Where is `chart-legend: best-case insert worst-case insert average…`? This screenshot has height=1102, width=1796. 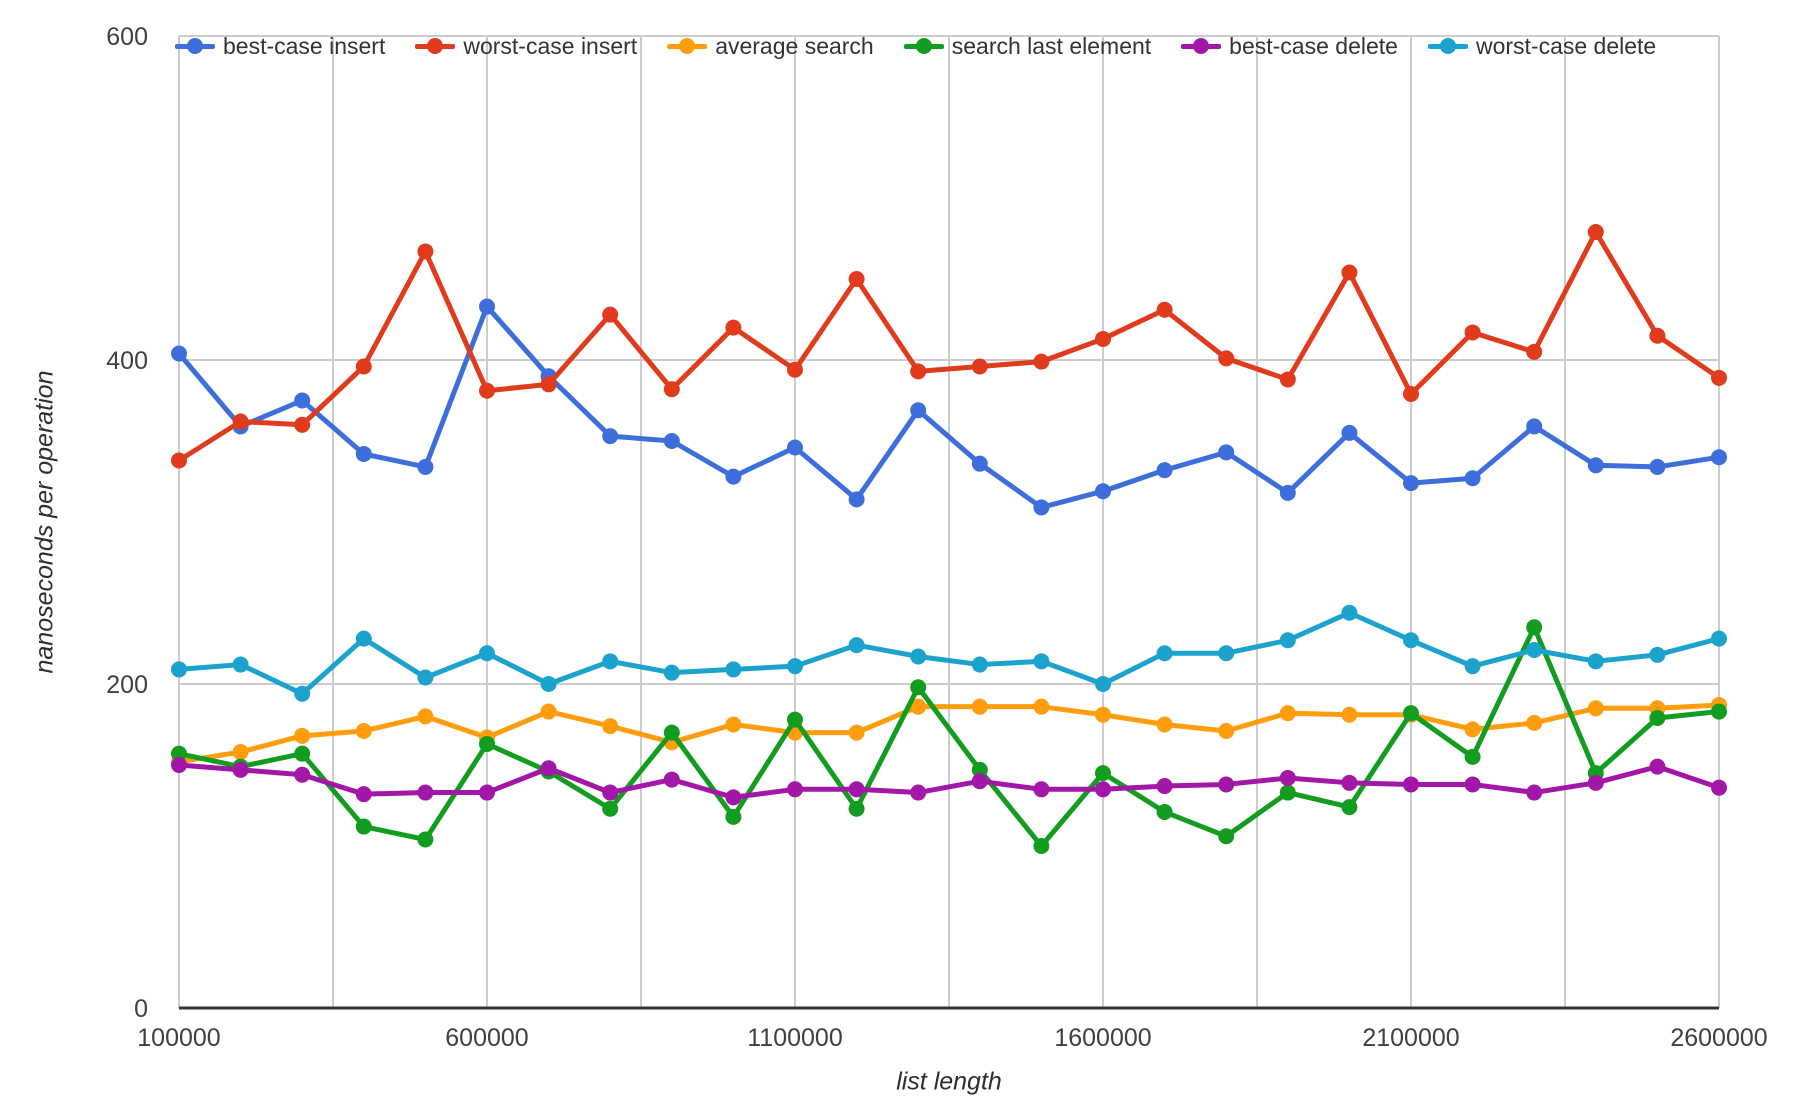
chart-legend: best-case insert worst-case insert average… is located at coordinates (915, 46).